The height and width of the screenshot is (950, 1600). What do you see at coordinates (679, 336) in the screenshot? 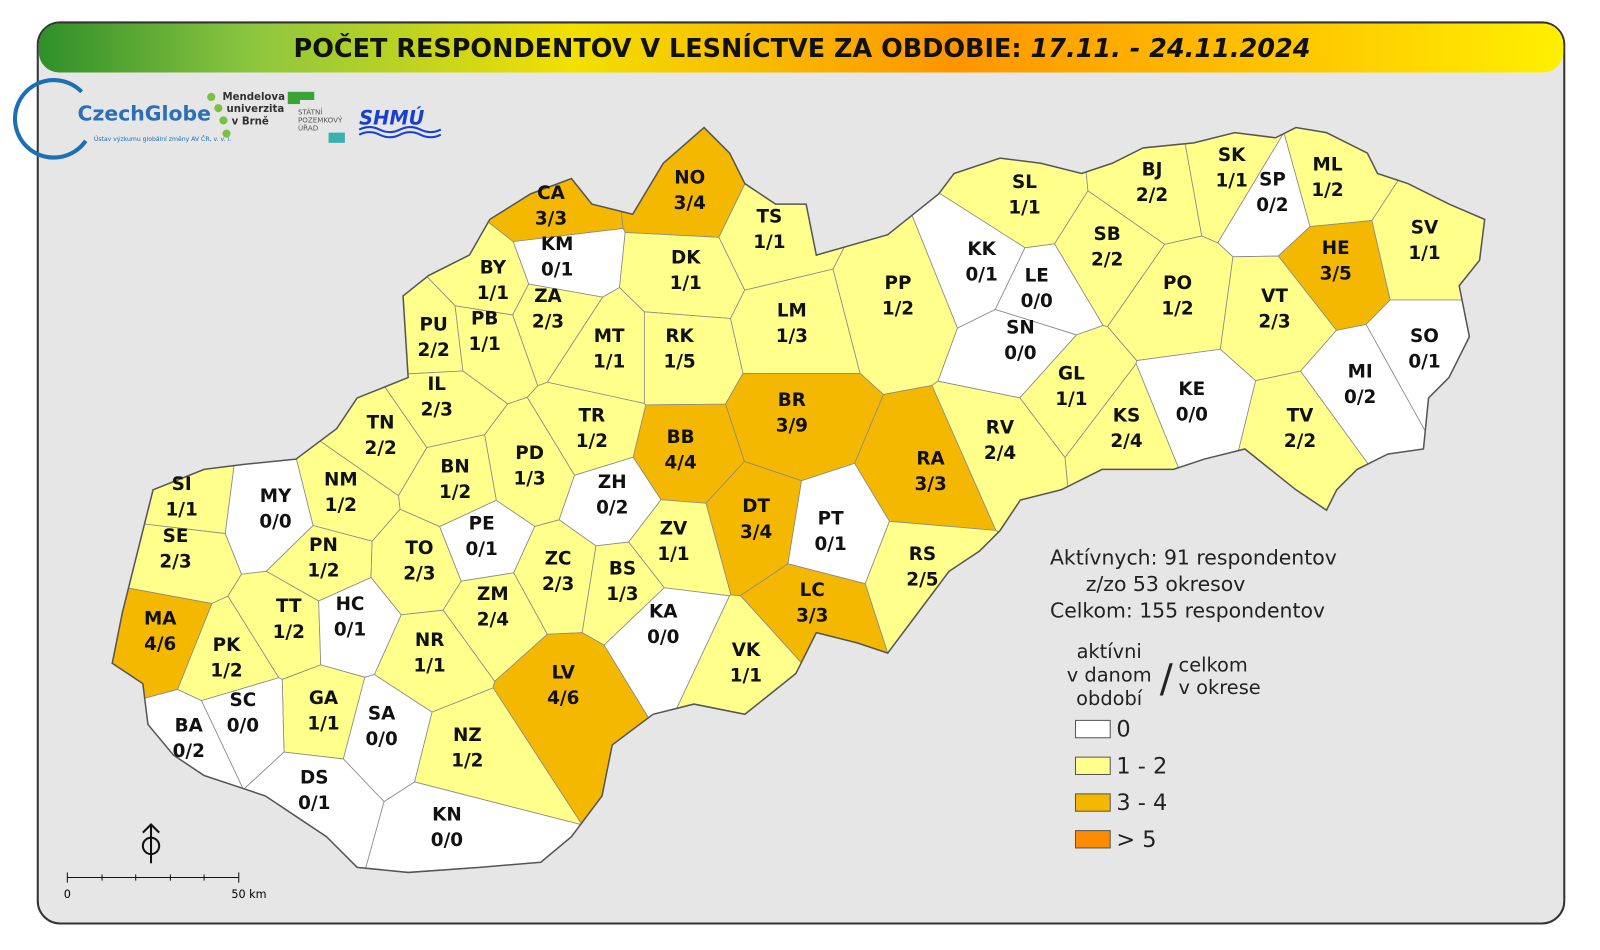
I see `district-code: RK` at bounding box center [679, 336].